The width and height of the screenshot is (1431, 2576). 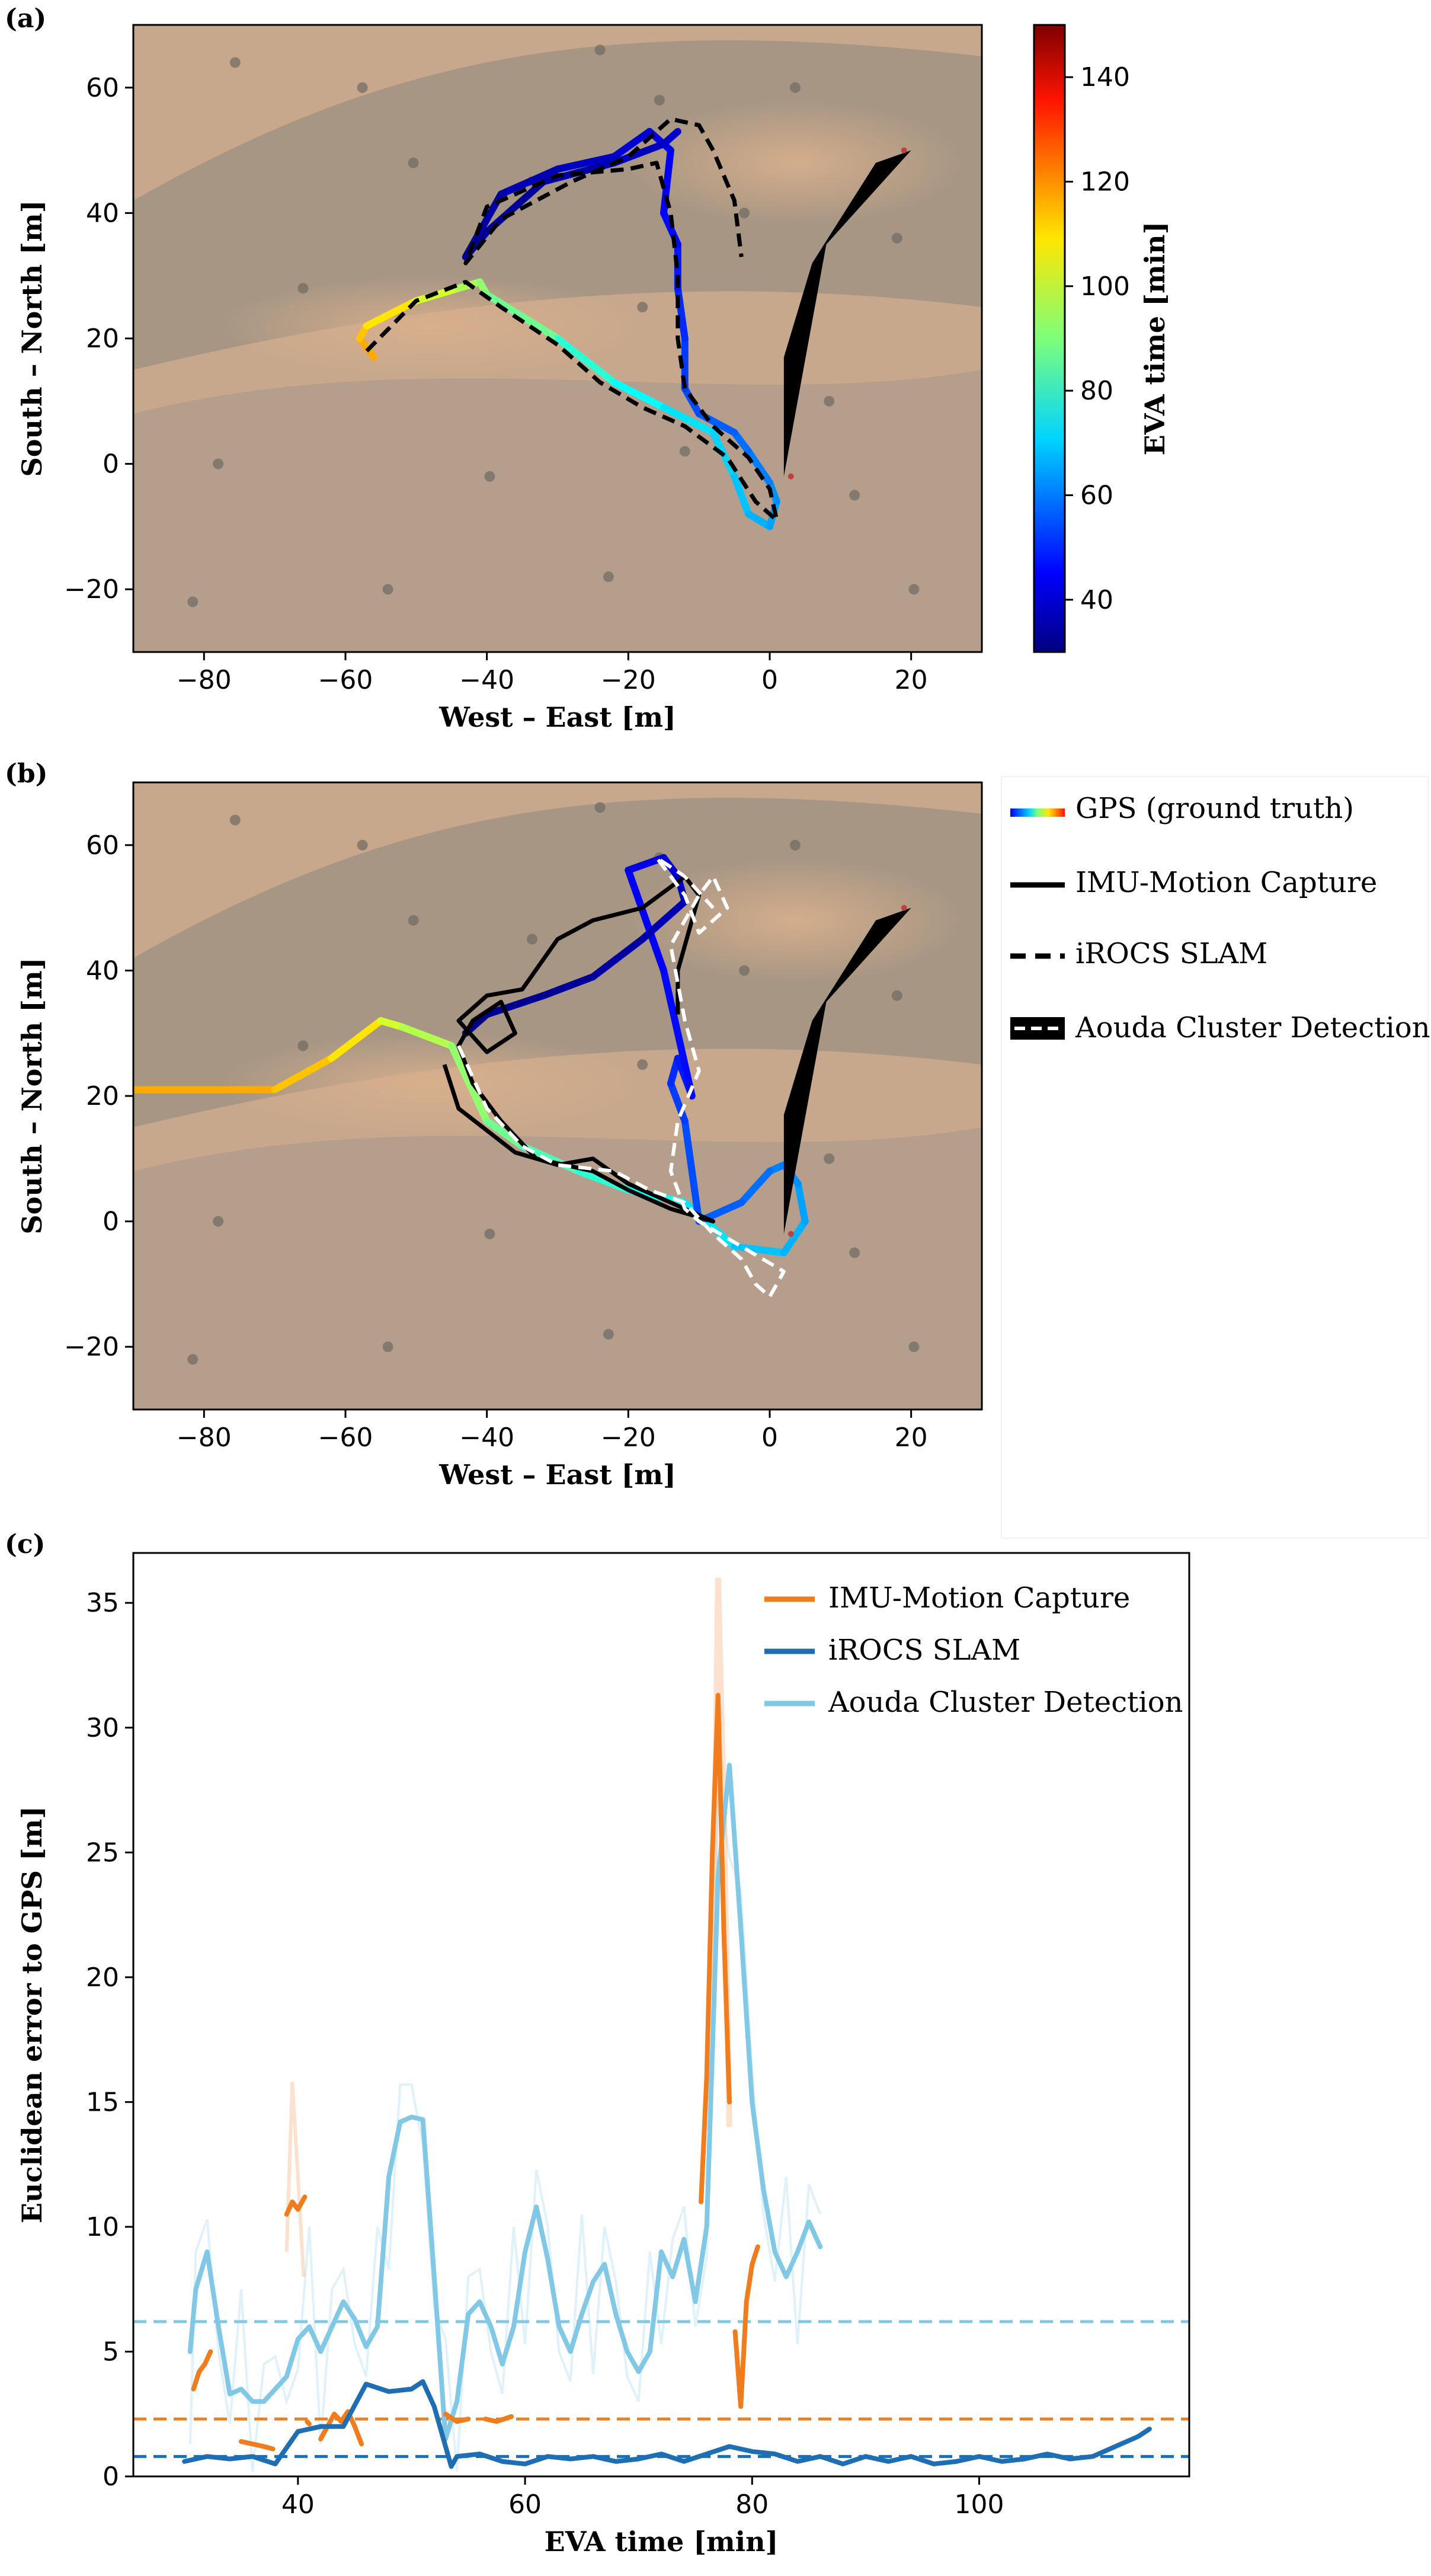 I want to click on panel-label-c: (c), so click(x=26, y=1544).